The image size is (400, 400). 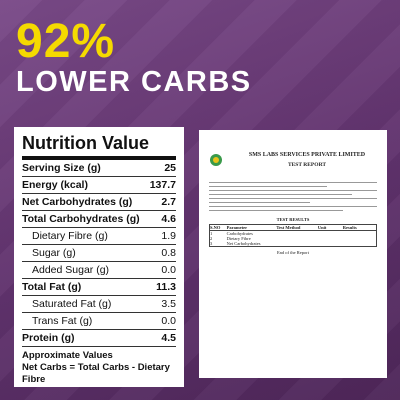 I want to click on nutrient-value: 4.5, so click(x=168, y=338).